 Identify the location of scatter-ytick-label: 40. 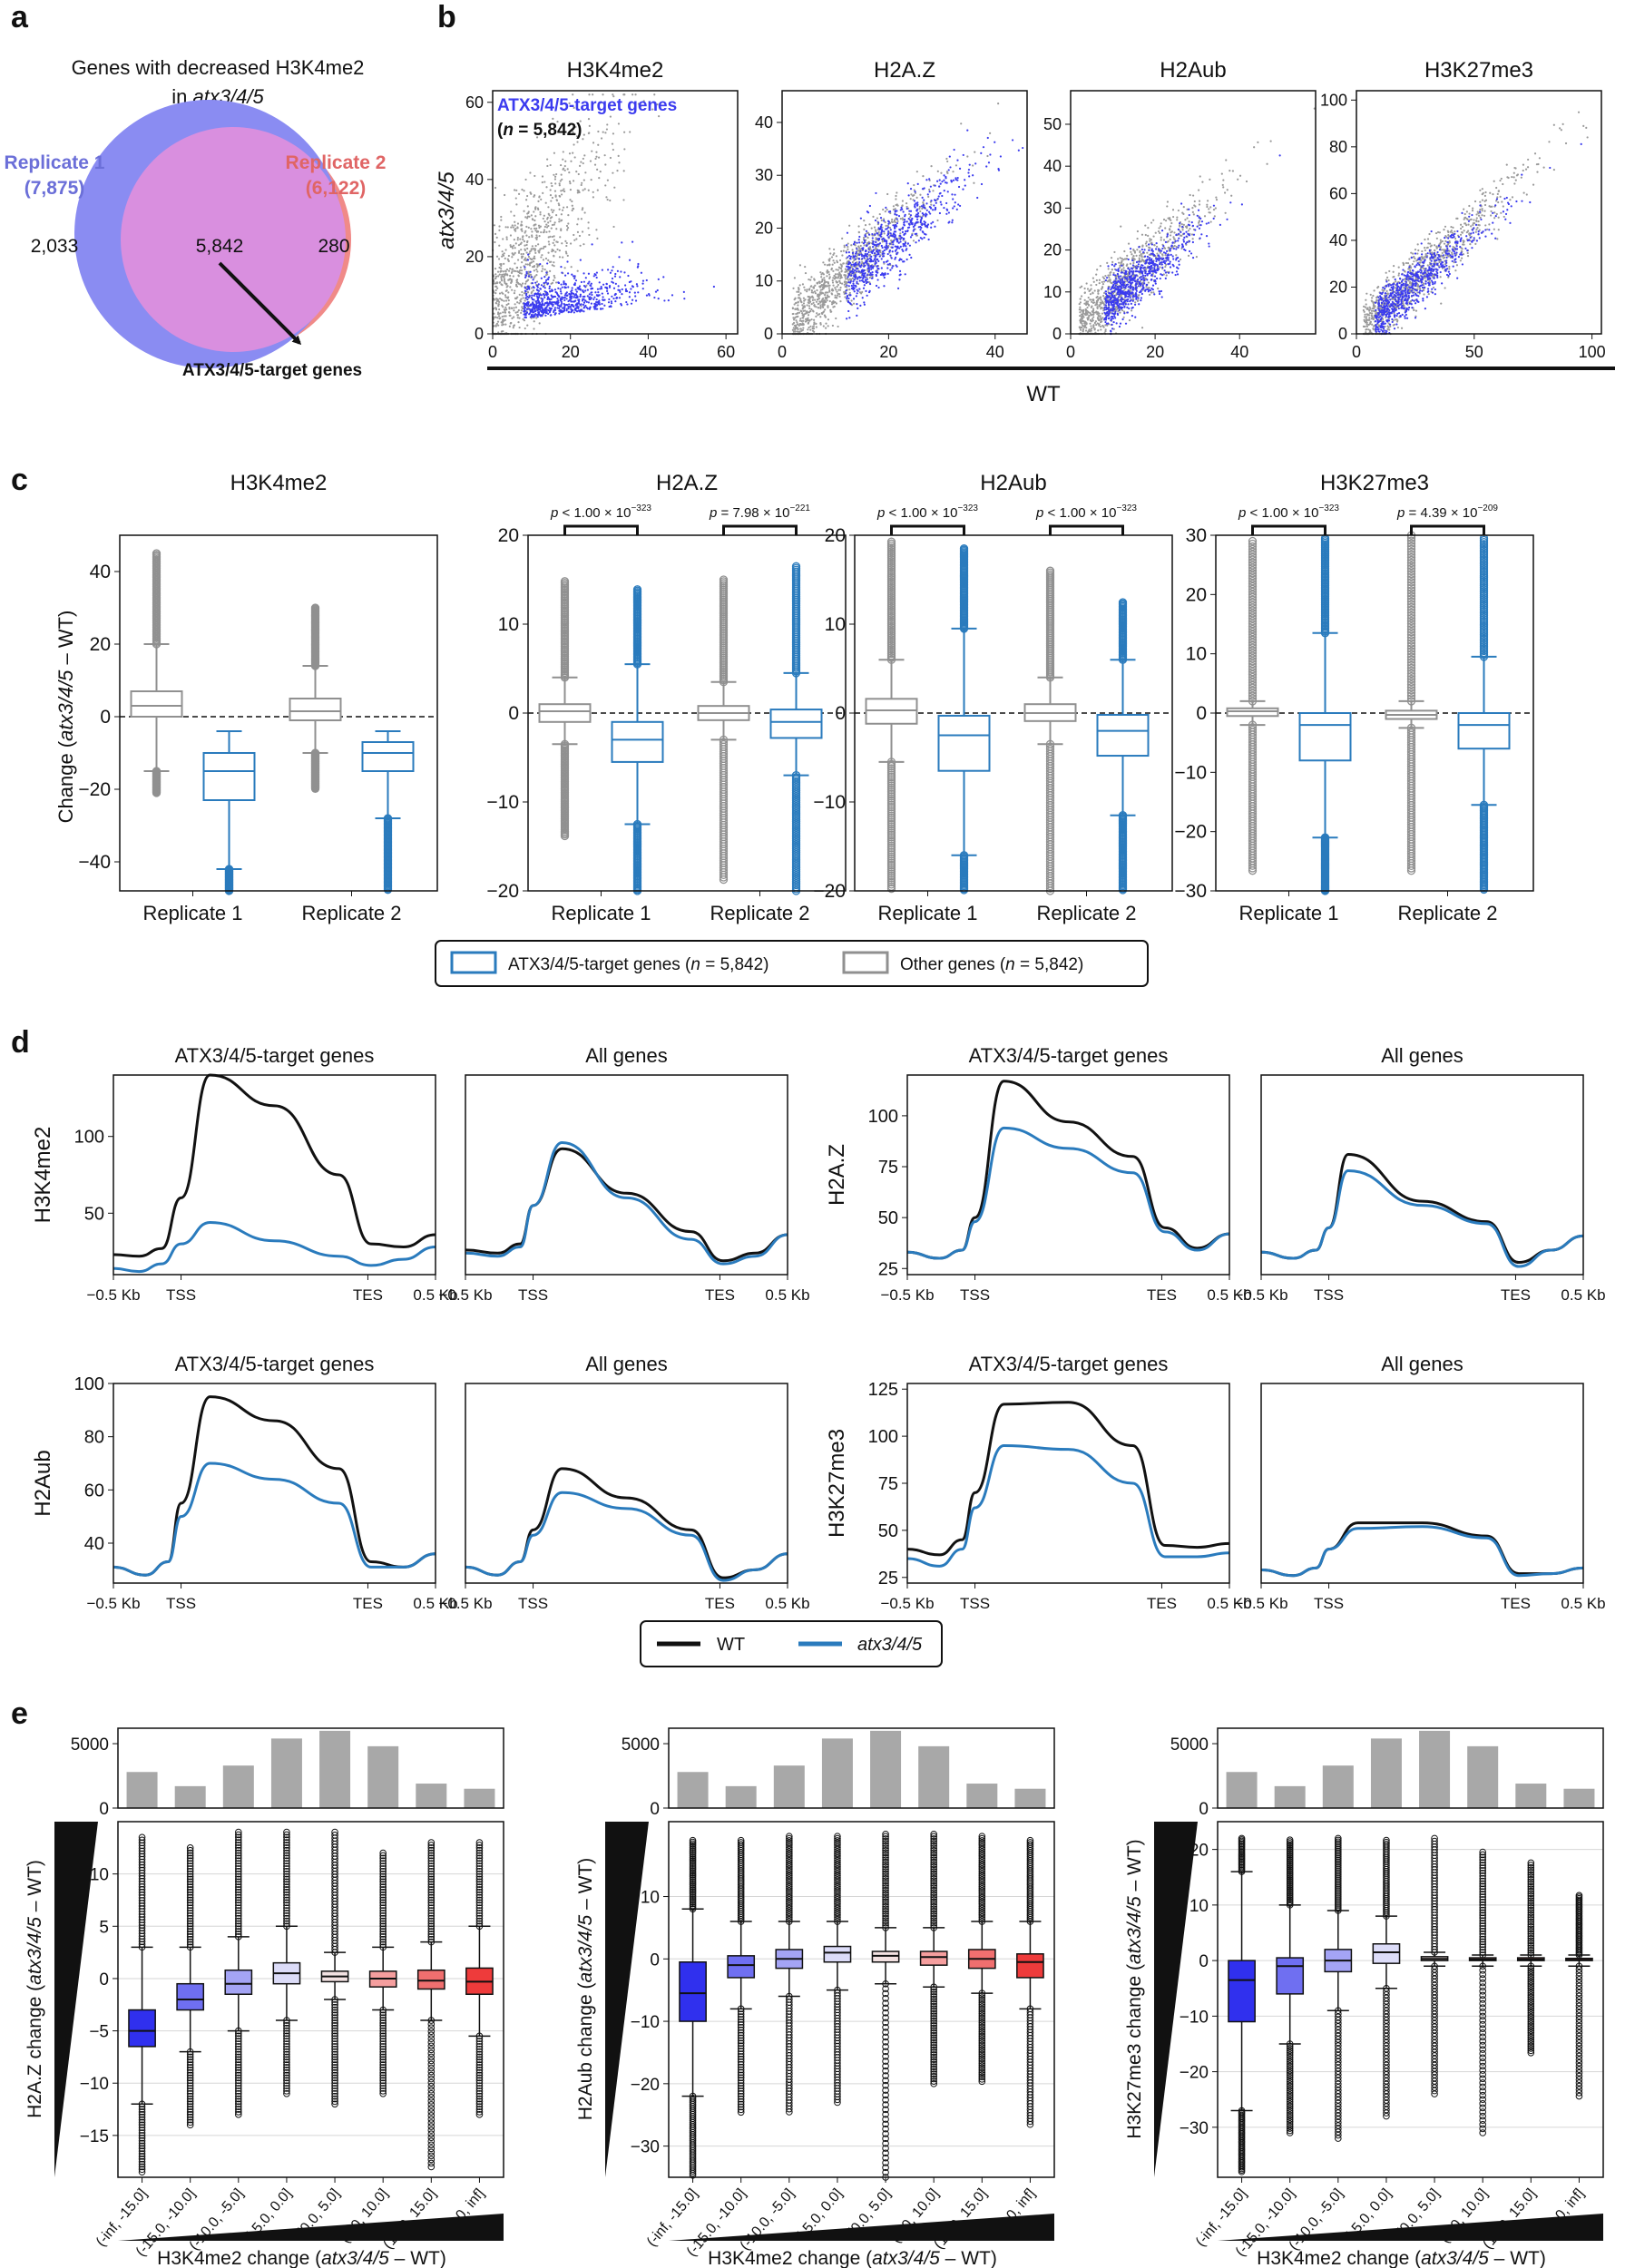
(764, 123).